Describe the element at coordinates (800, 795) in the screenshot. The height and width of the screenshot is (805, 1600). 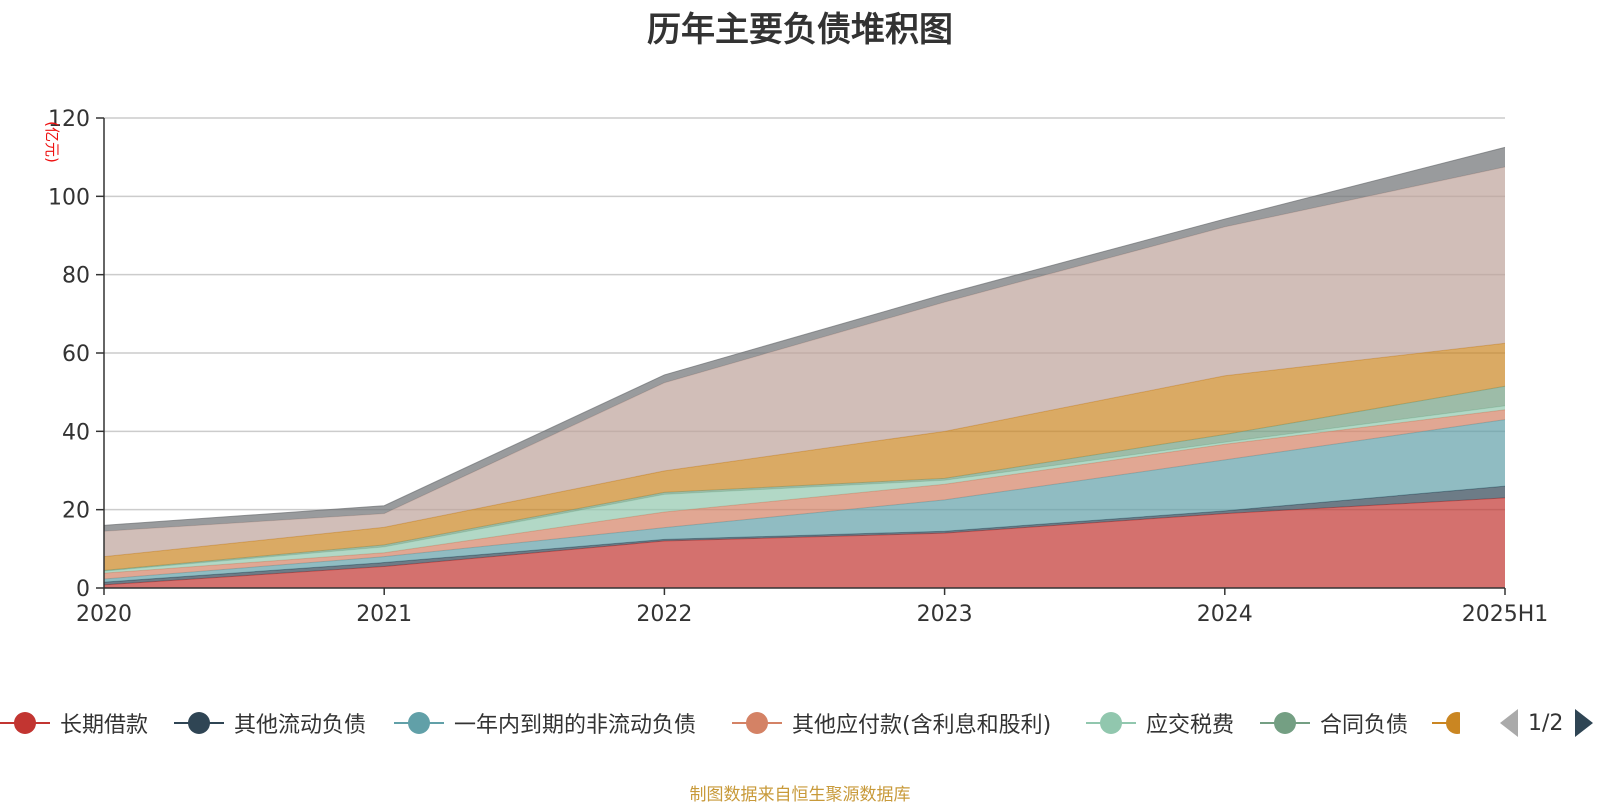
I see `data-source-note: 制图数据来自恒生聚源数据库` at that location.